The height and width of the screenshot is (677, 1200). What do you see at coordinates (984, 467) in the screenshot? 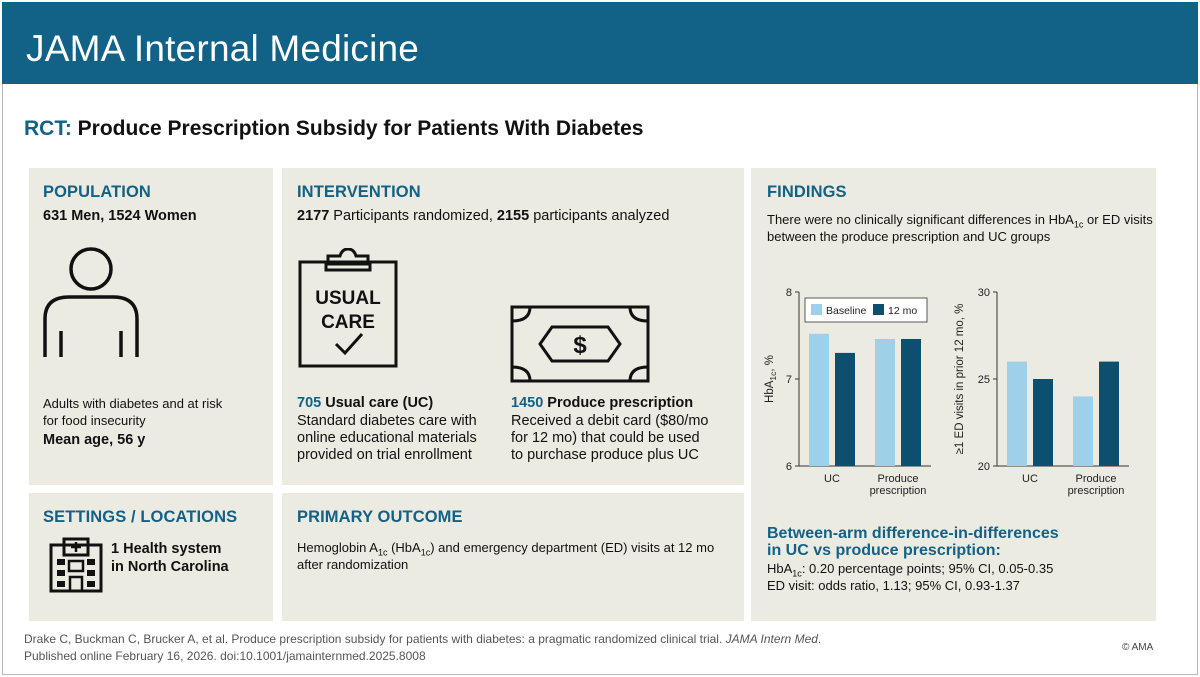
I see `chart1-ytick-label: 20` at bounding box center [984, 467].